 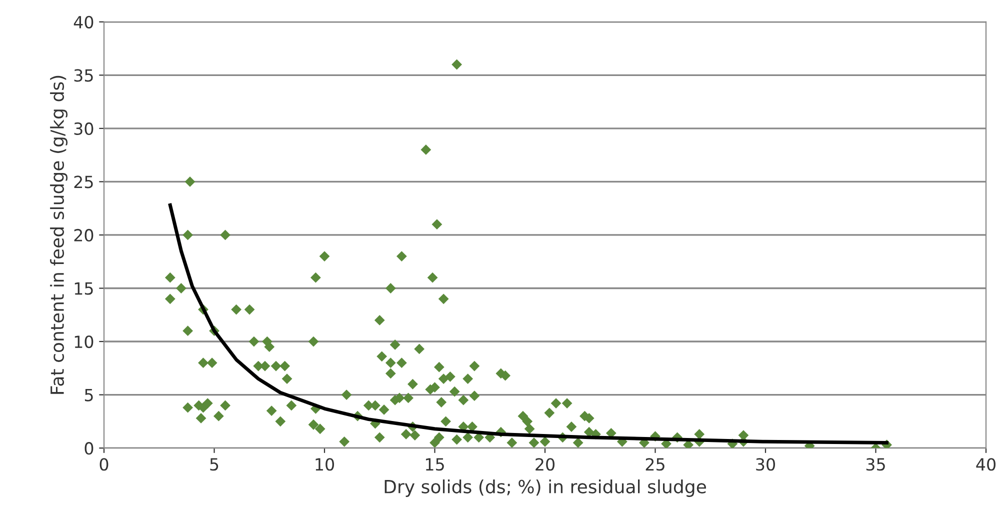 I want to click on x-tick-label: 5, so click(x=214, y=464).